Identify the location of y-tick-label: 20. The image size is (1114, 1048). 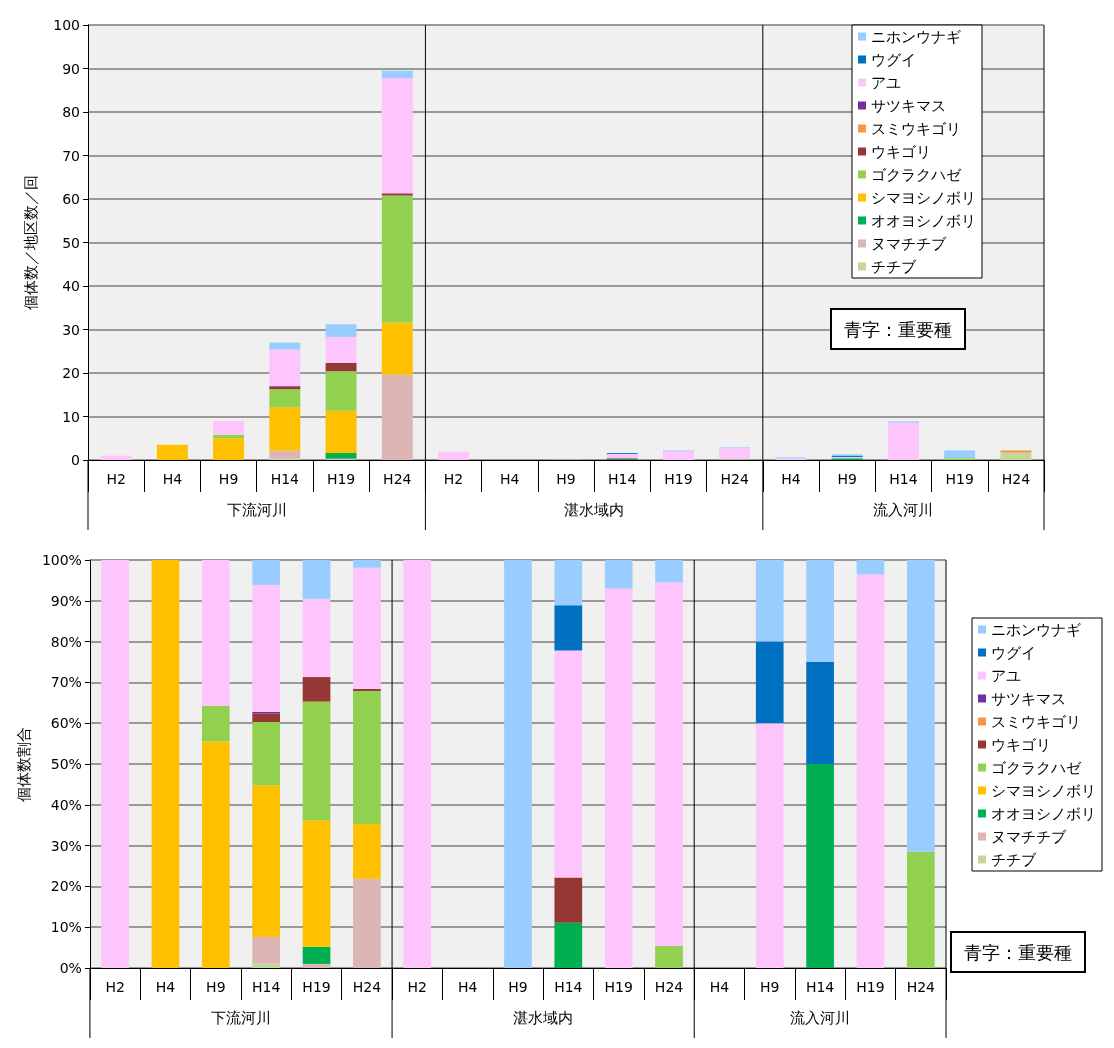
(71, 373).